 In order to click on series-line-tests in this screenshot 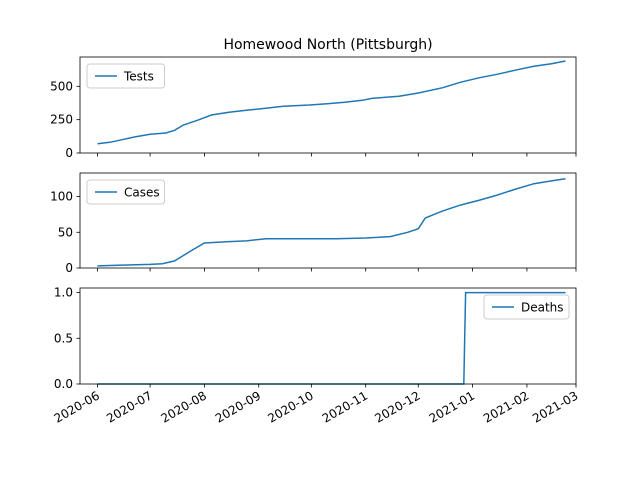, I will do `click(331, 102)`.